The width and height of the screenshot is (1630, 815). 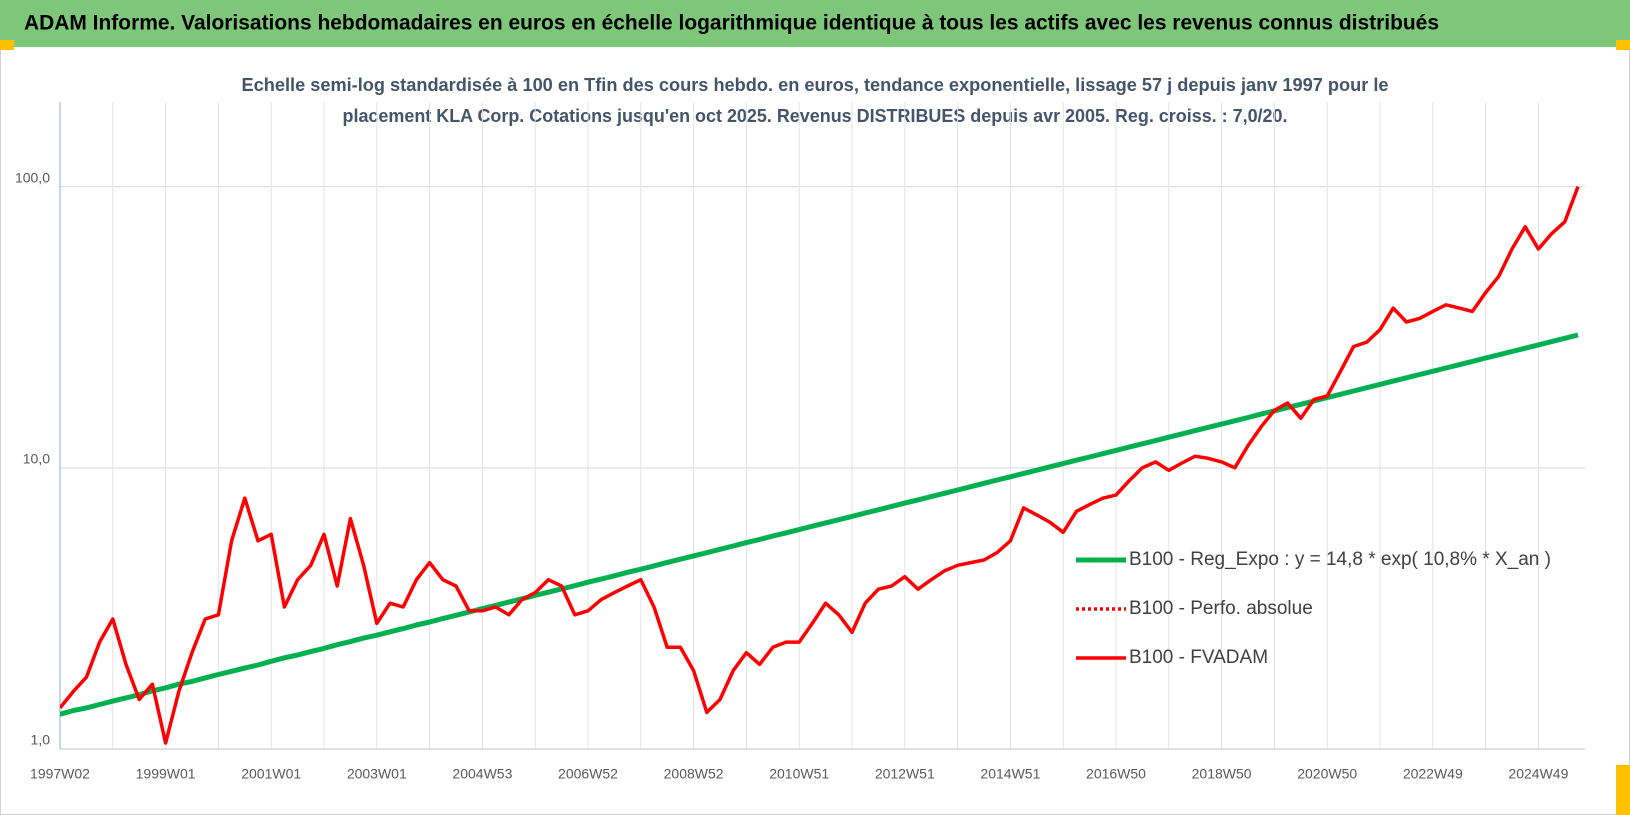 What do you see at coordinates (1222, 774) in the screenshot?
I see `x-tick-label: 2018W50` at bounding box center [1222, 774].